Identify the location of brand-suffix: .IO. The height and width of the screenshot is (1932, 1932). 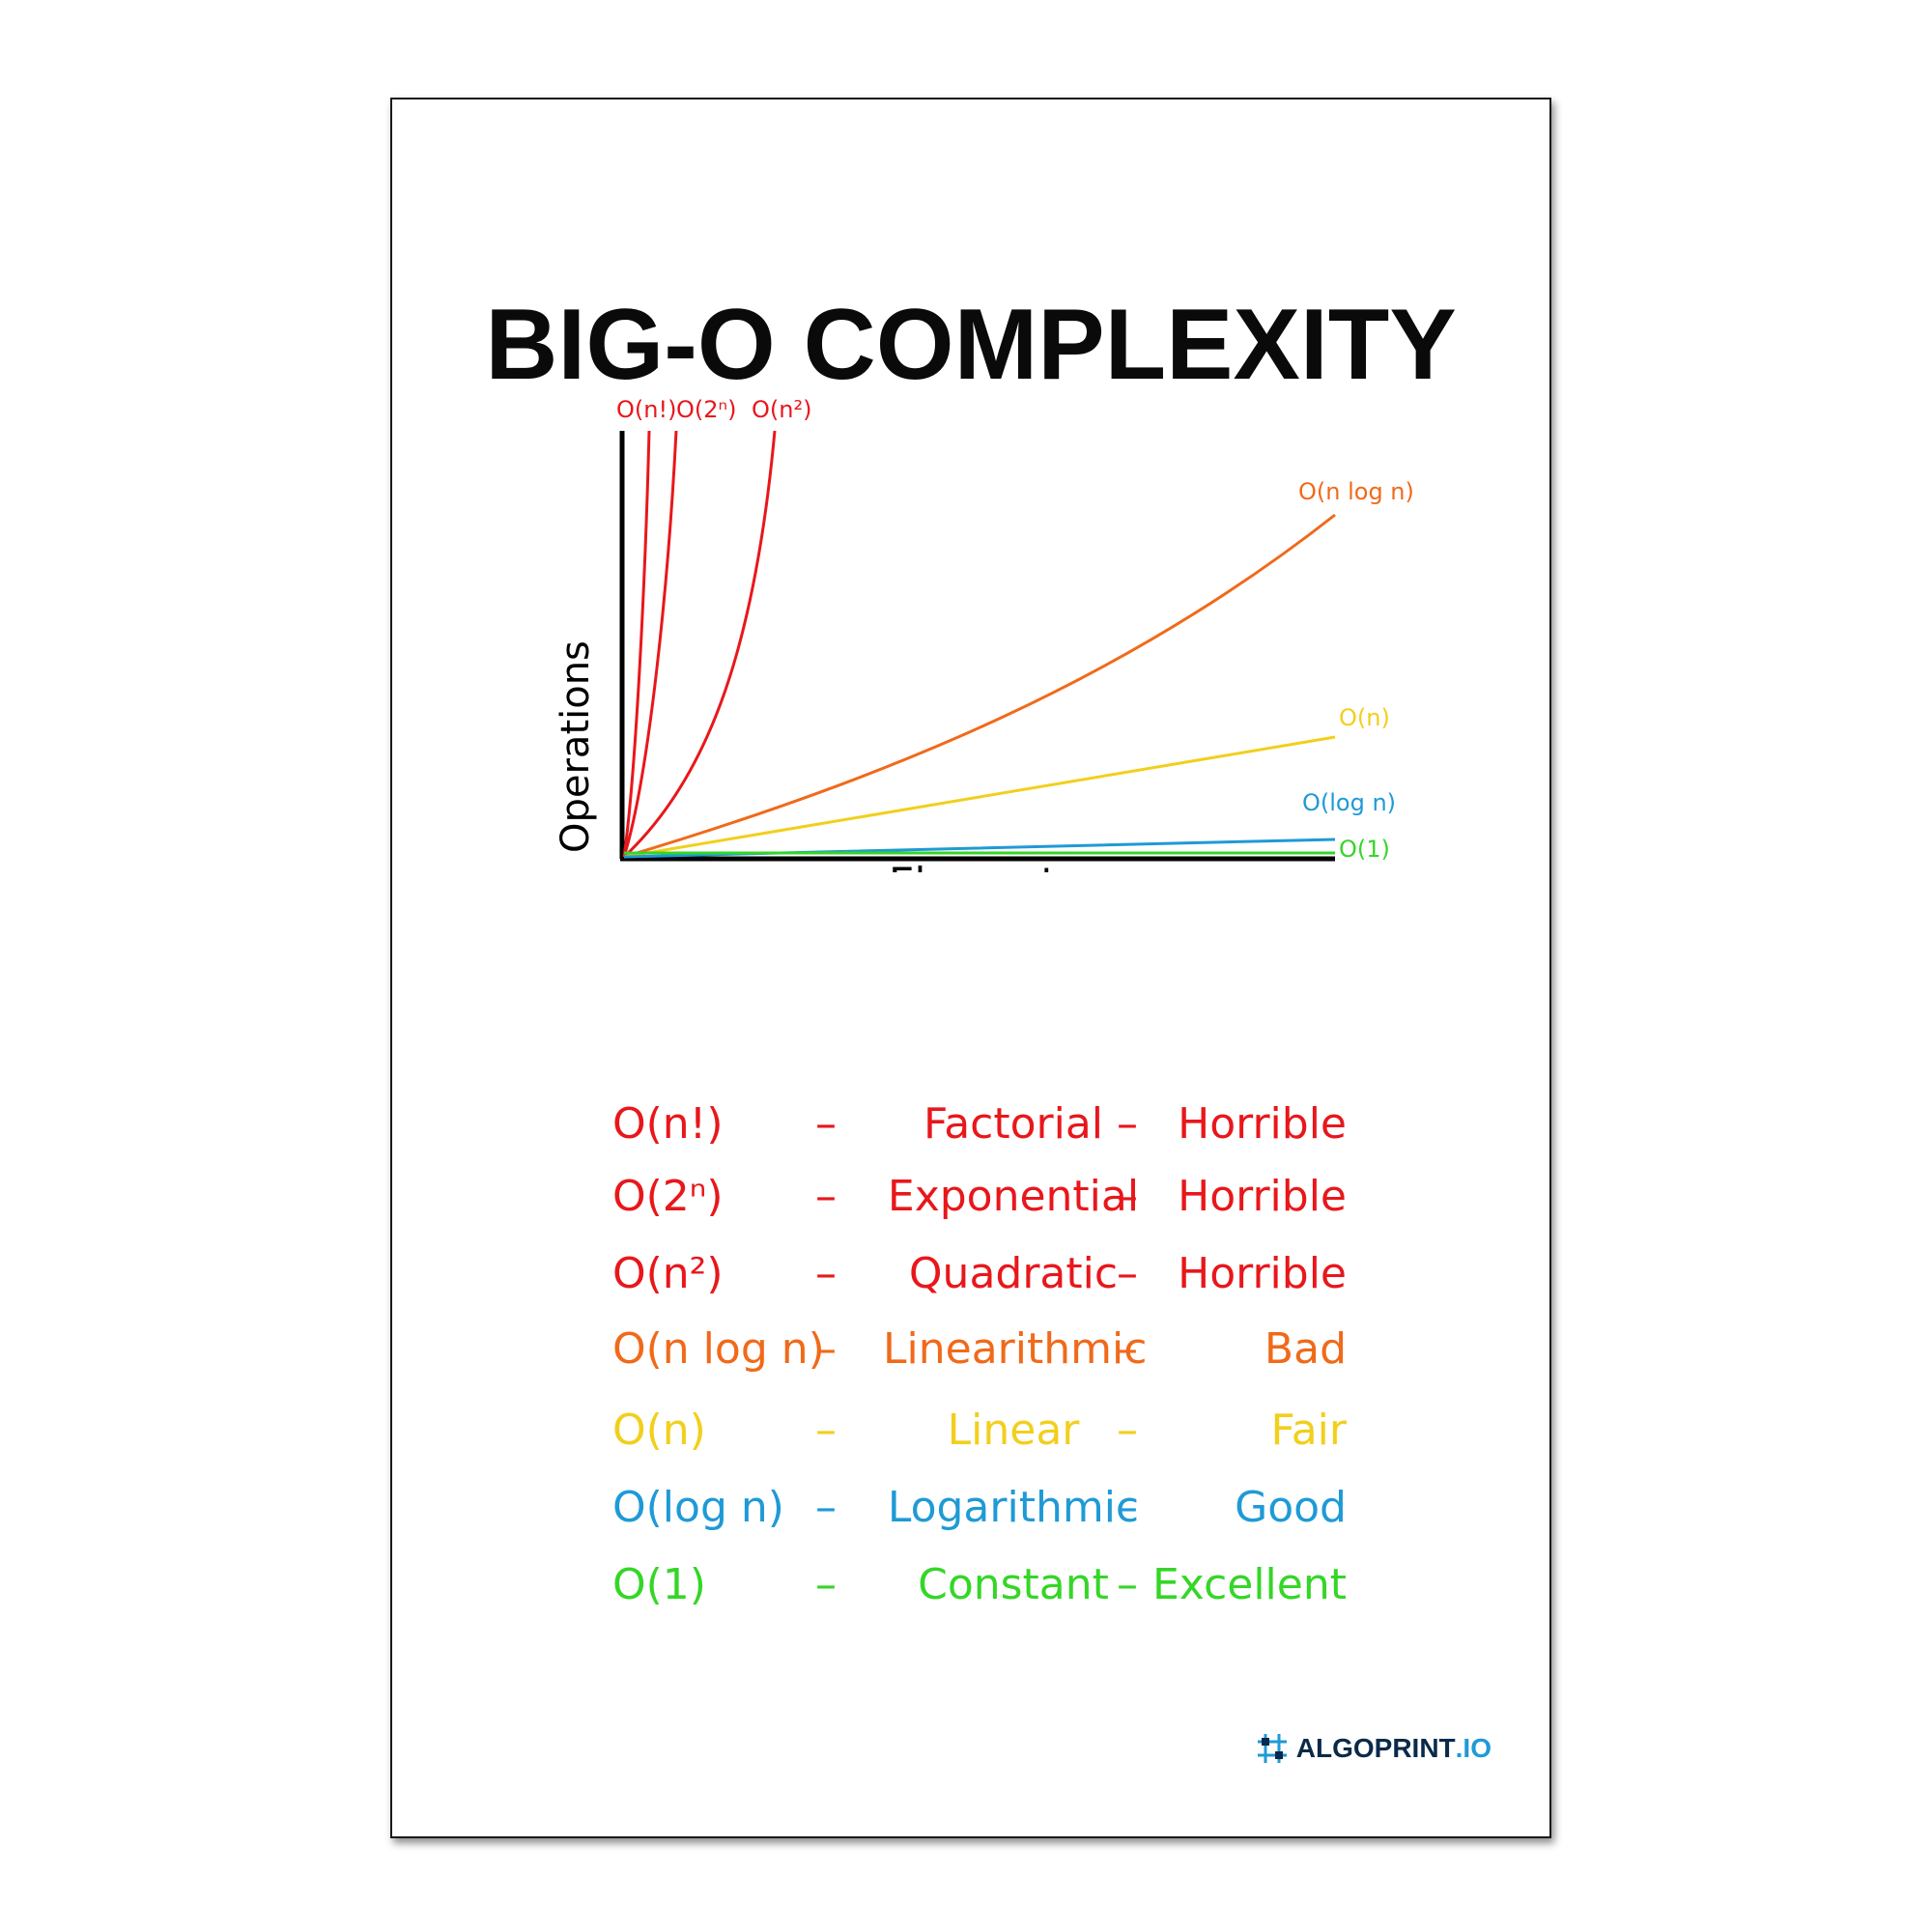
(1473, 1748).